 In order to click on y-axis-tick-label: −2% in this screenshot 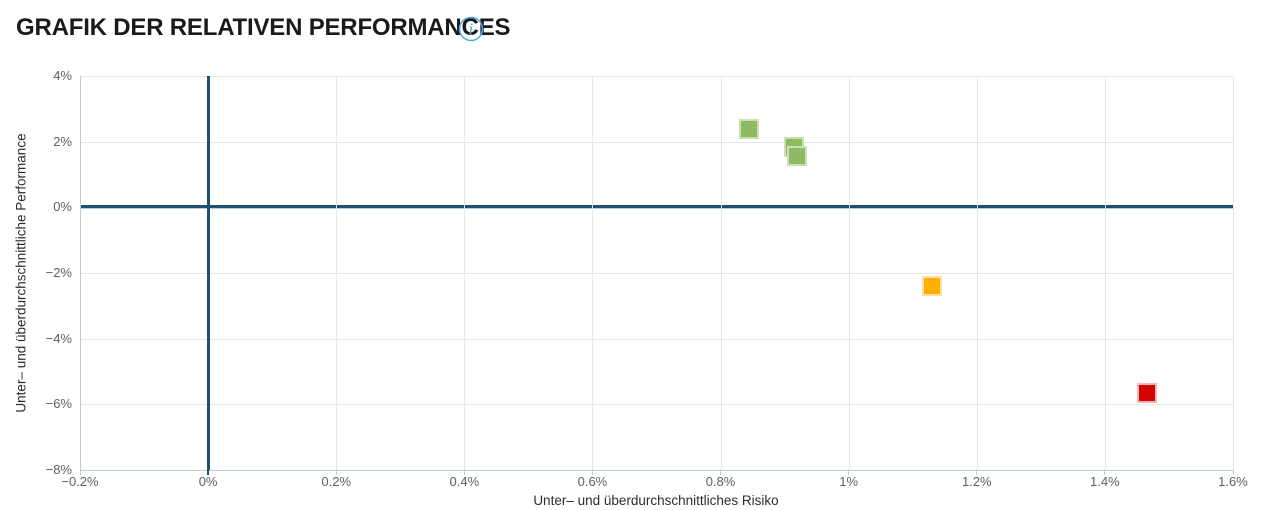, I will do `click(58, 272)`.